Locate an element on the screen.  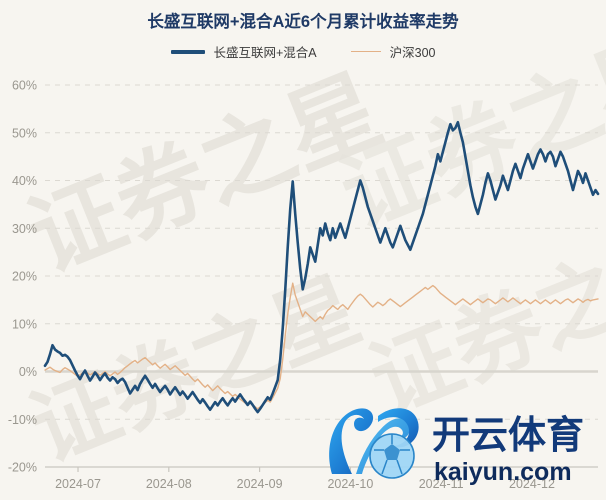
y-axis-tick-label: 30% is located at coordinates (24, 229).